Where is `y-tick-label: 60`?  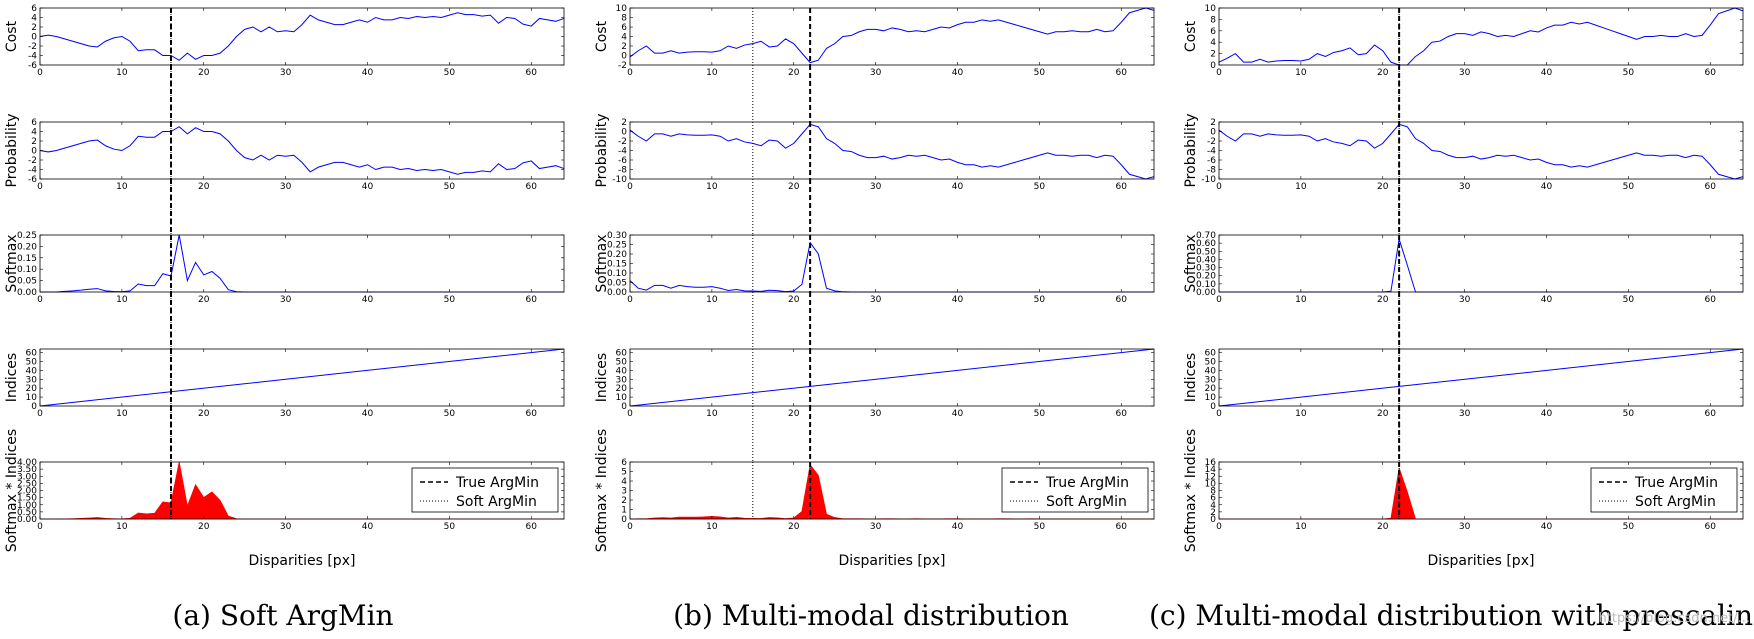 y-tick-label: 60 is located at coordinates (1211, 354).